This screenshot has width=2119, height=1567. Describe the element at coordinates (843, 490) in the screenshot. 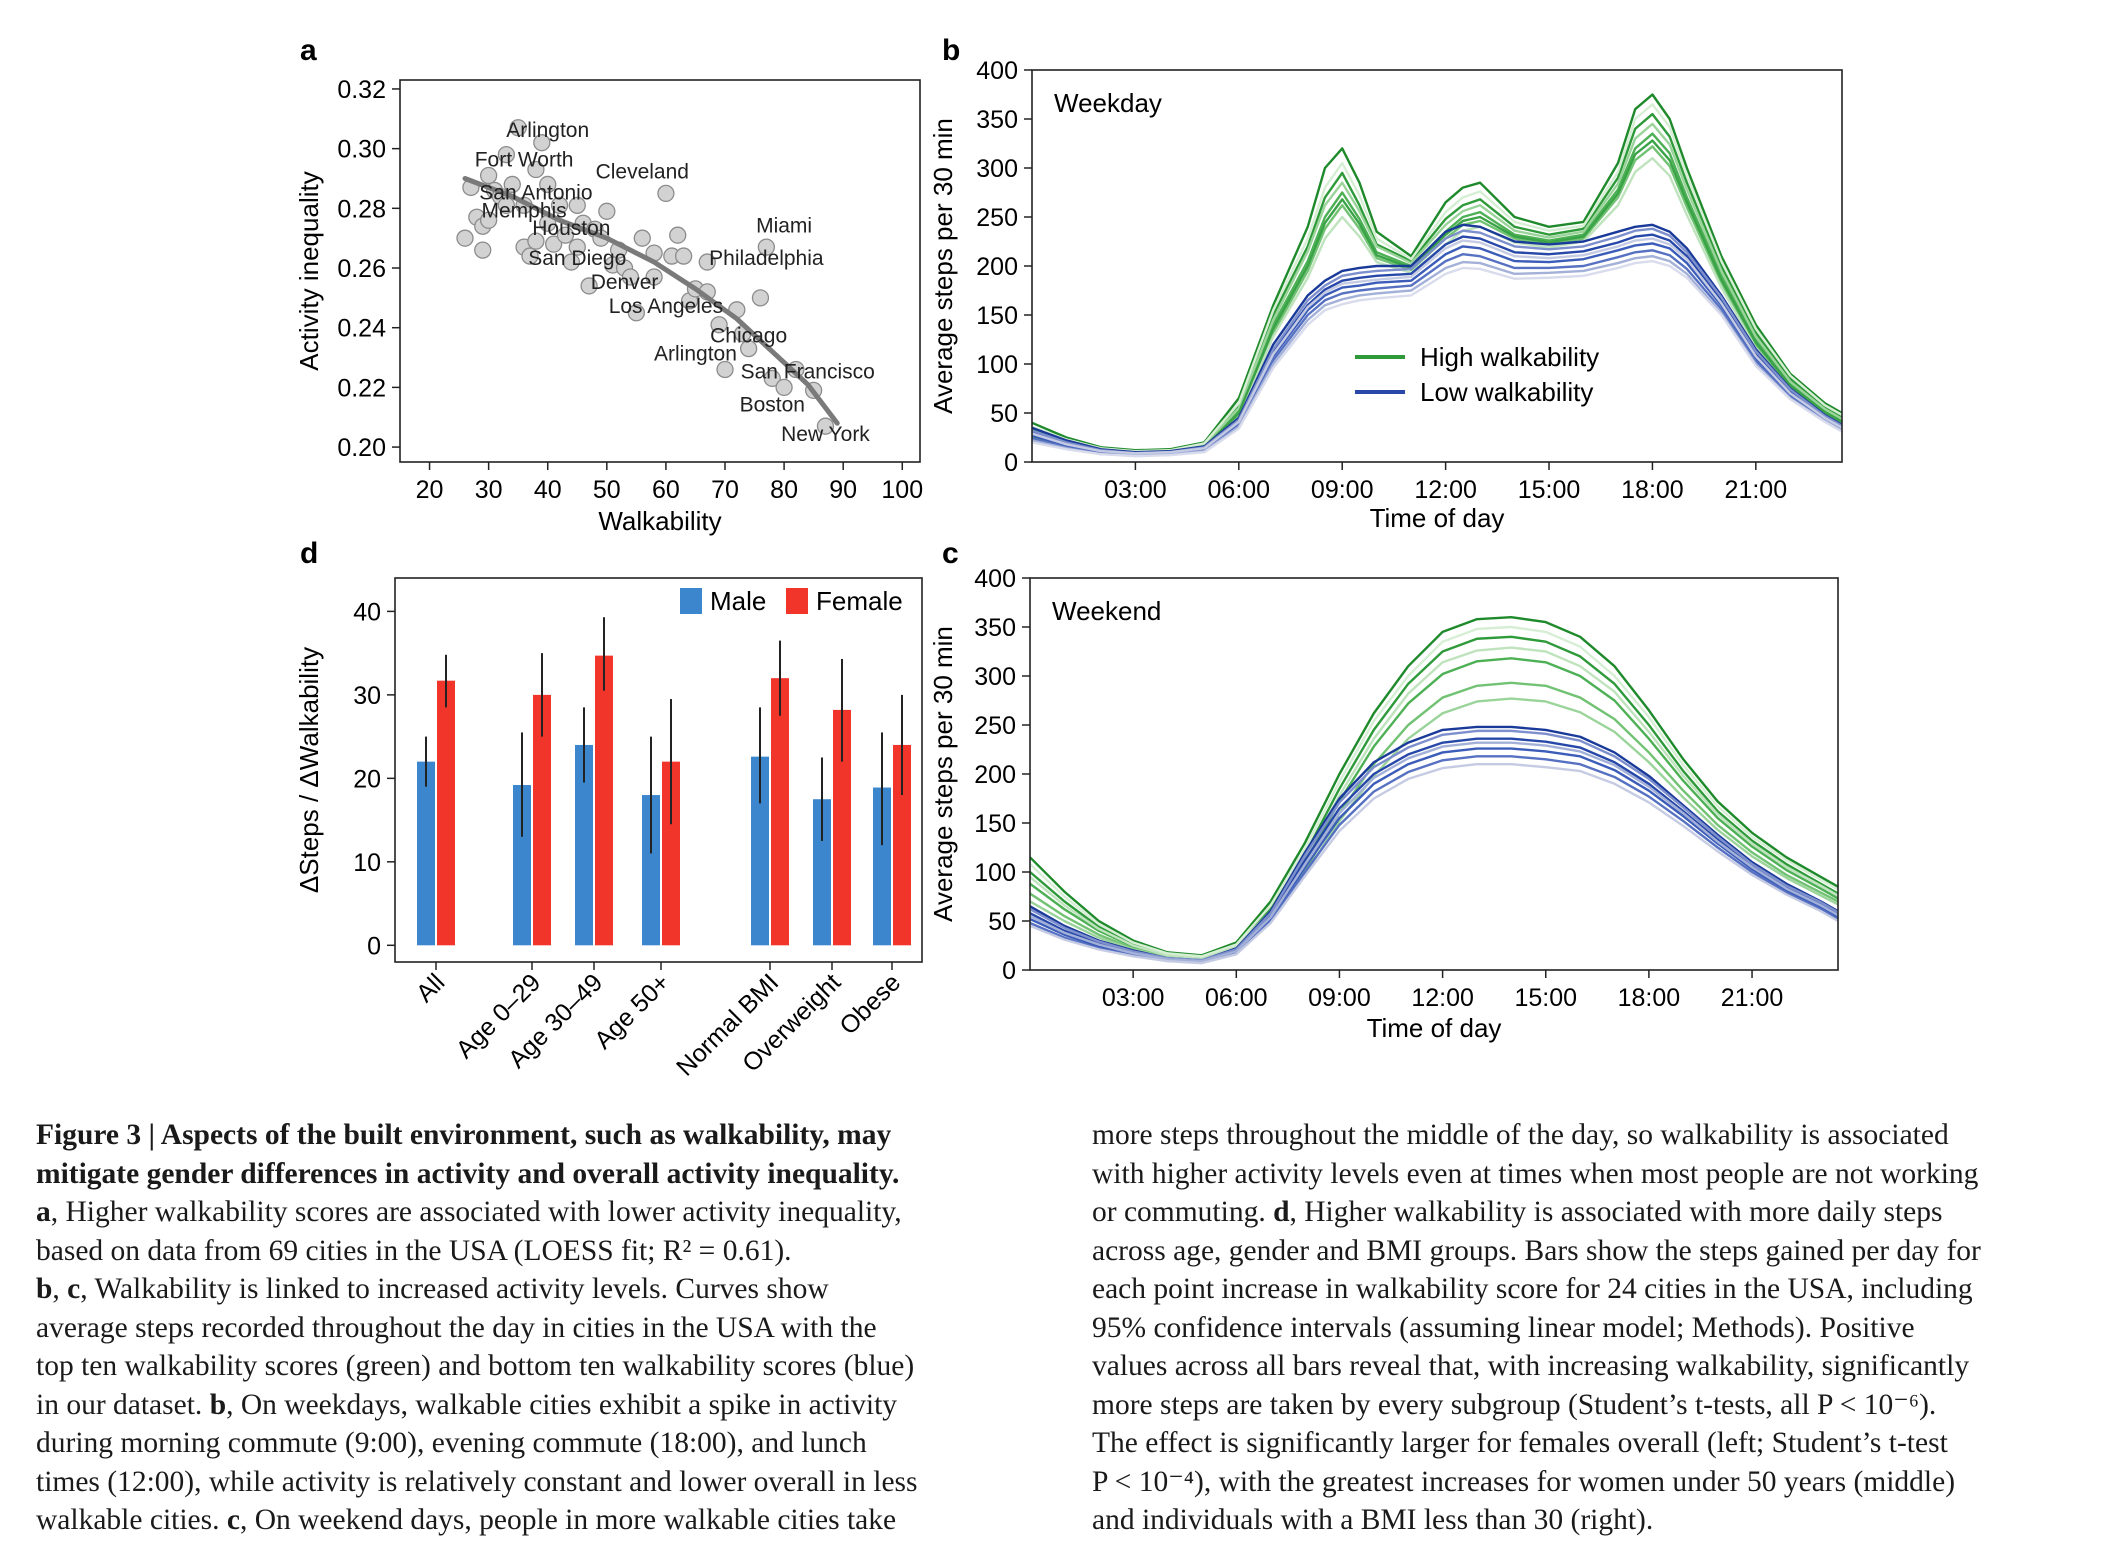

I see `x-tick-label-a: 90` at that location.